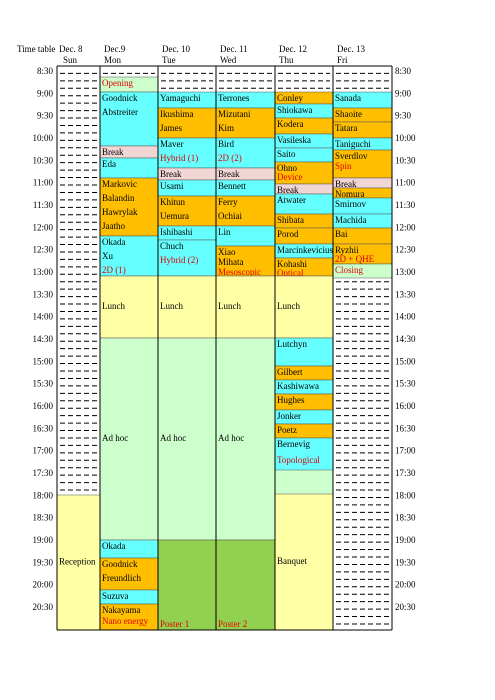 This screenshot has width=495, height=700. I want to click on time-label-right: 19:30, so click(405, 562).